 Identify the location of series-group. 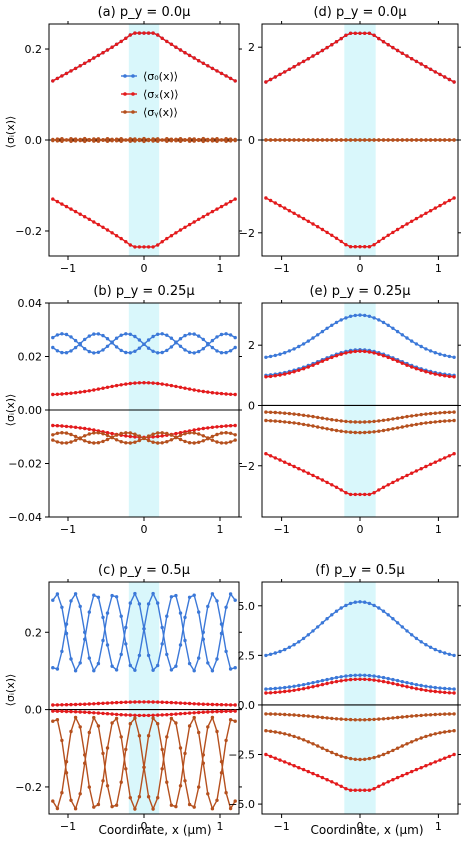
(360, 405).